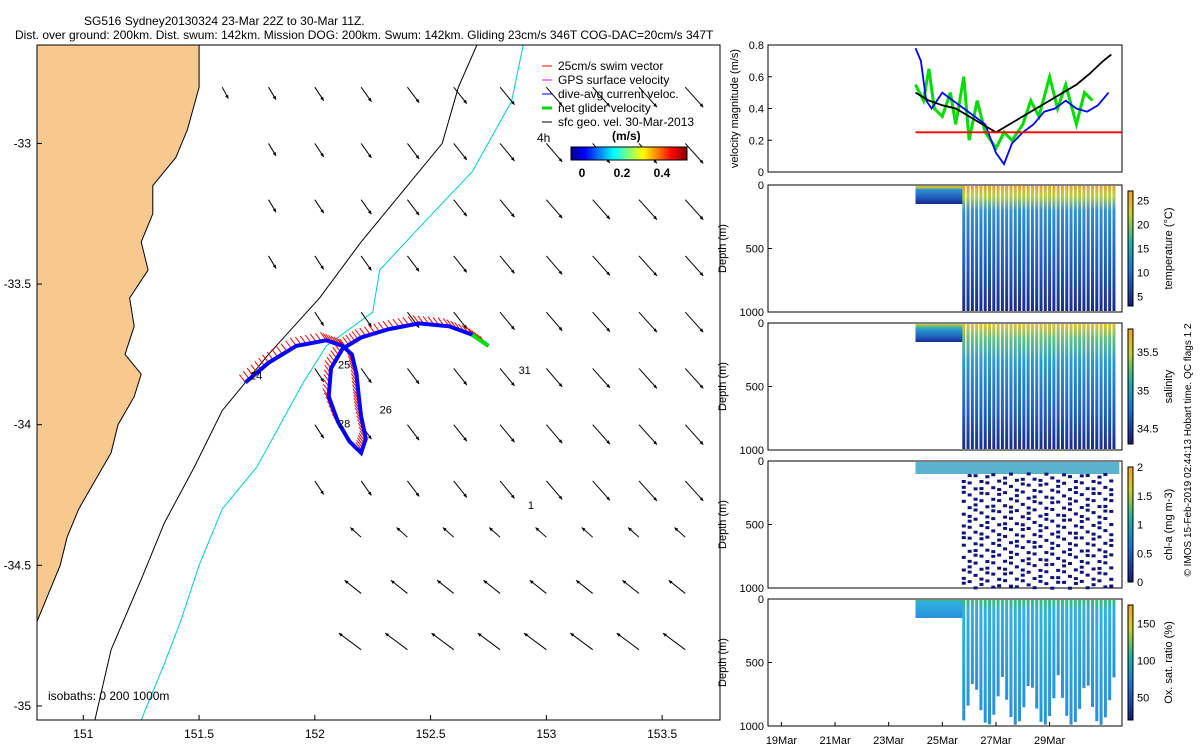 This screenshot has width=1200, height=750. What do you see at coordinates (755, 250) in the screenshot?
I see `depth-tick-label: 500` at bounding box center [755, 250].